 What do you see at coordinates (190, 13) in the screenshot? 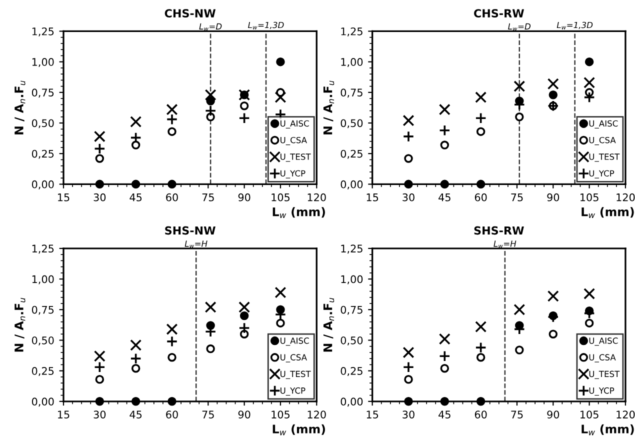
I see `chart-title: CHS-NW` at bounding box center [190, 13].